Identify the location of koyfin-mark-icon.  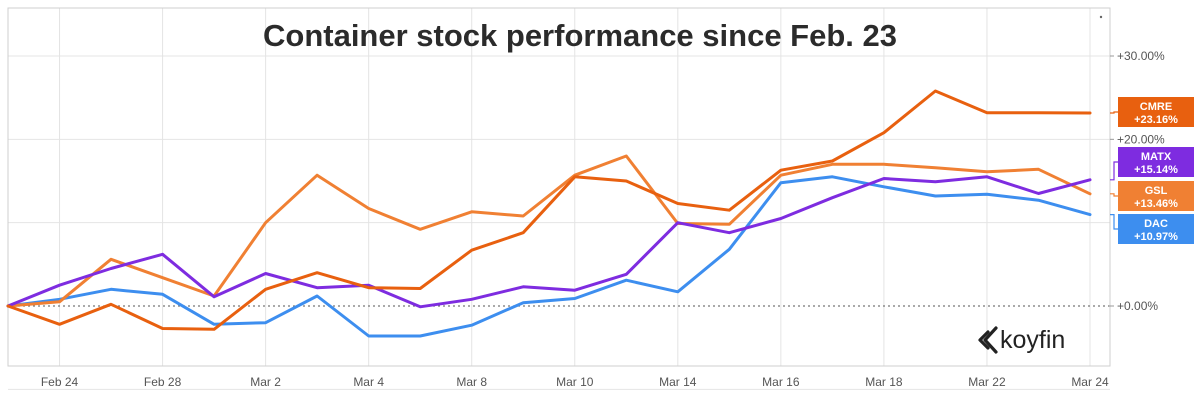
(988, 340).